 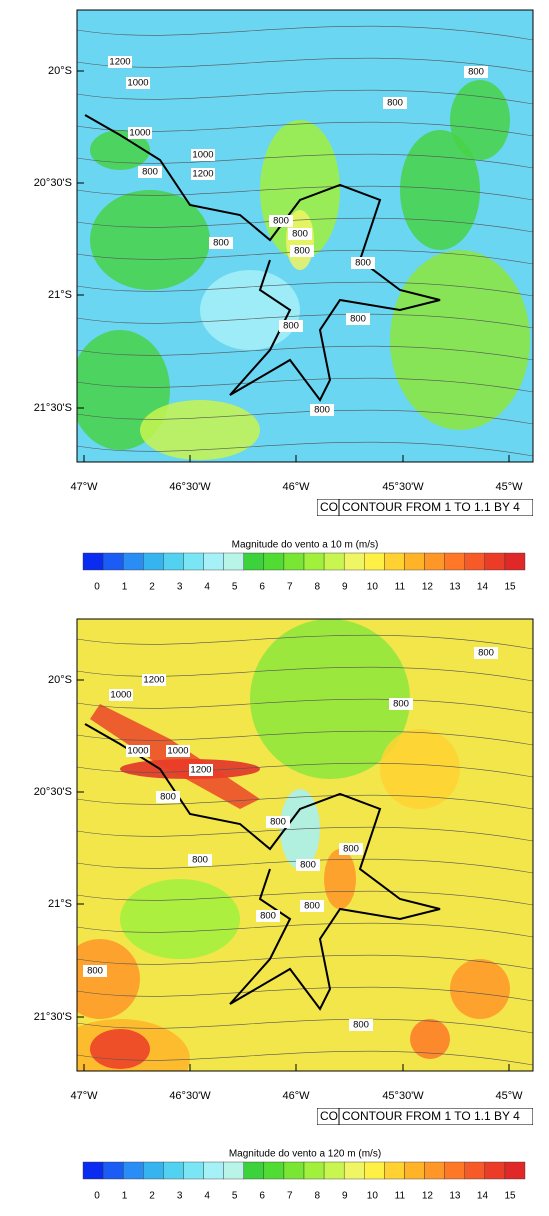 I want to click on lat-label: 20°30'S, so click(x=53, y=183).